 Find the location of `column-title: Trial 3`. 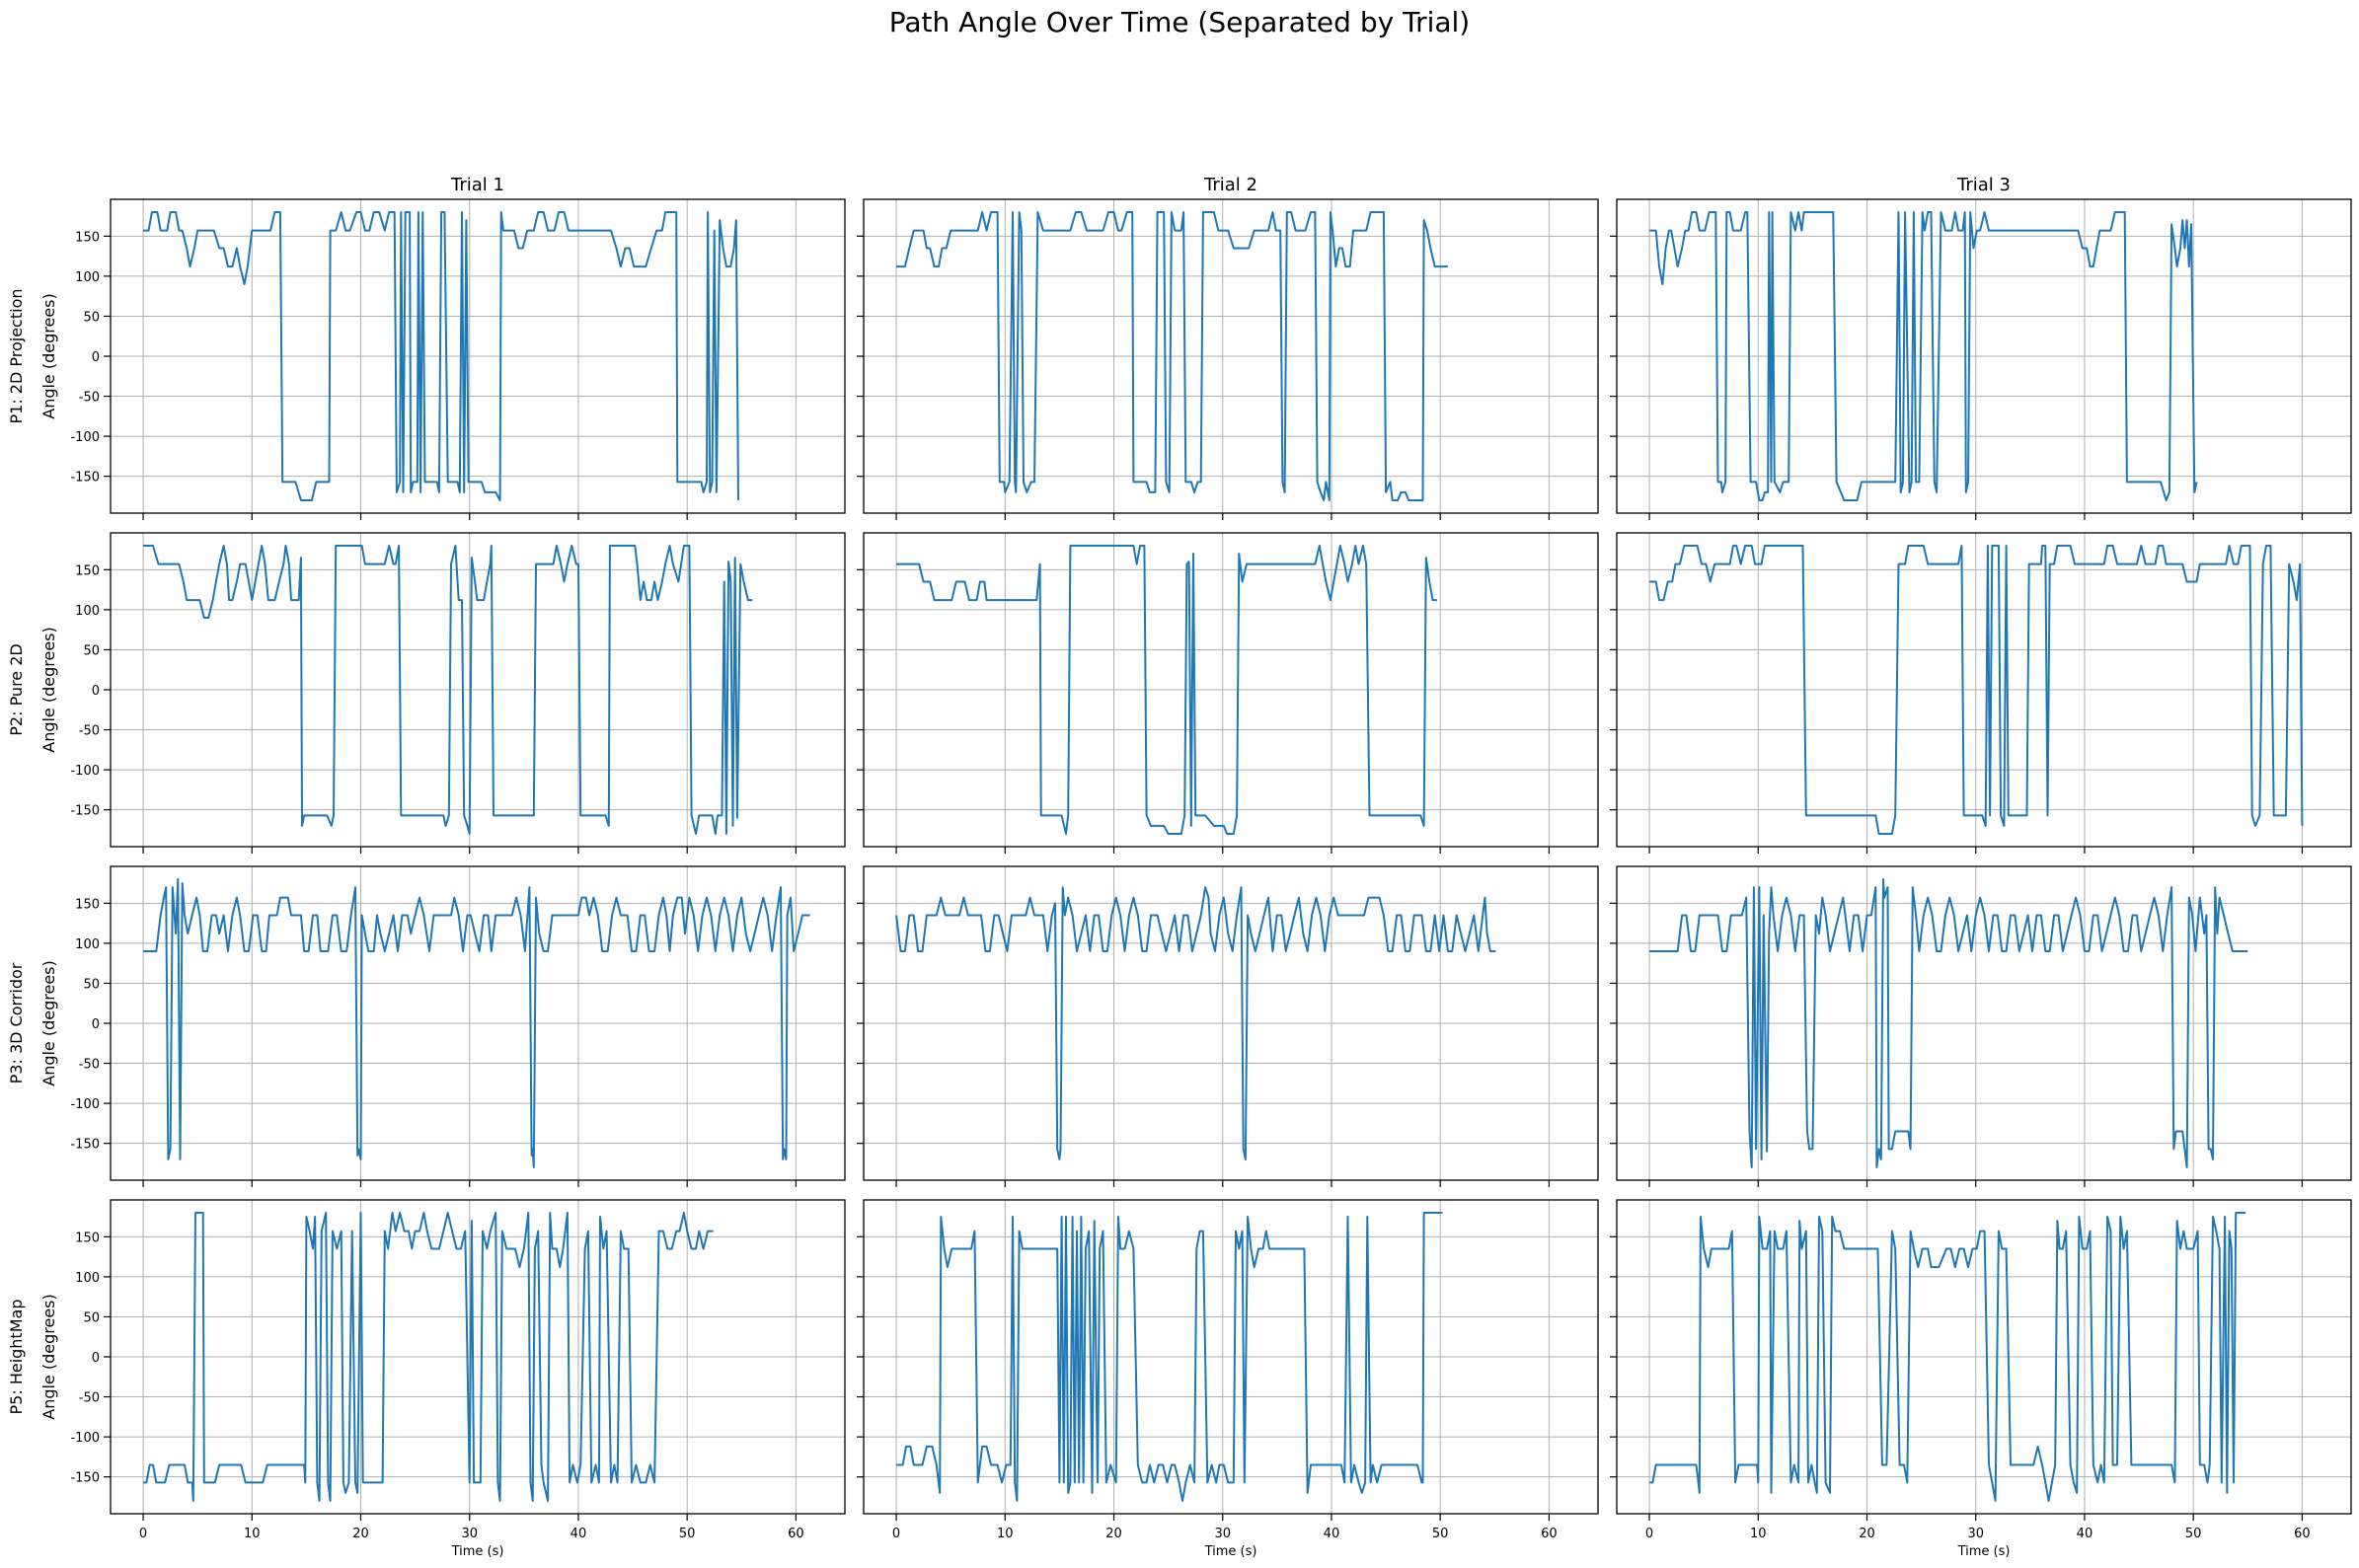

column-title: Trial 3 is located at coordinates (1983, 185).